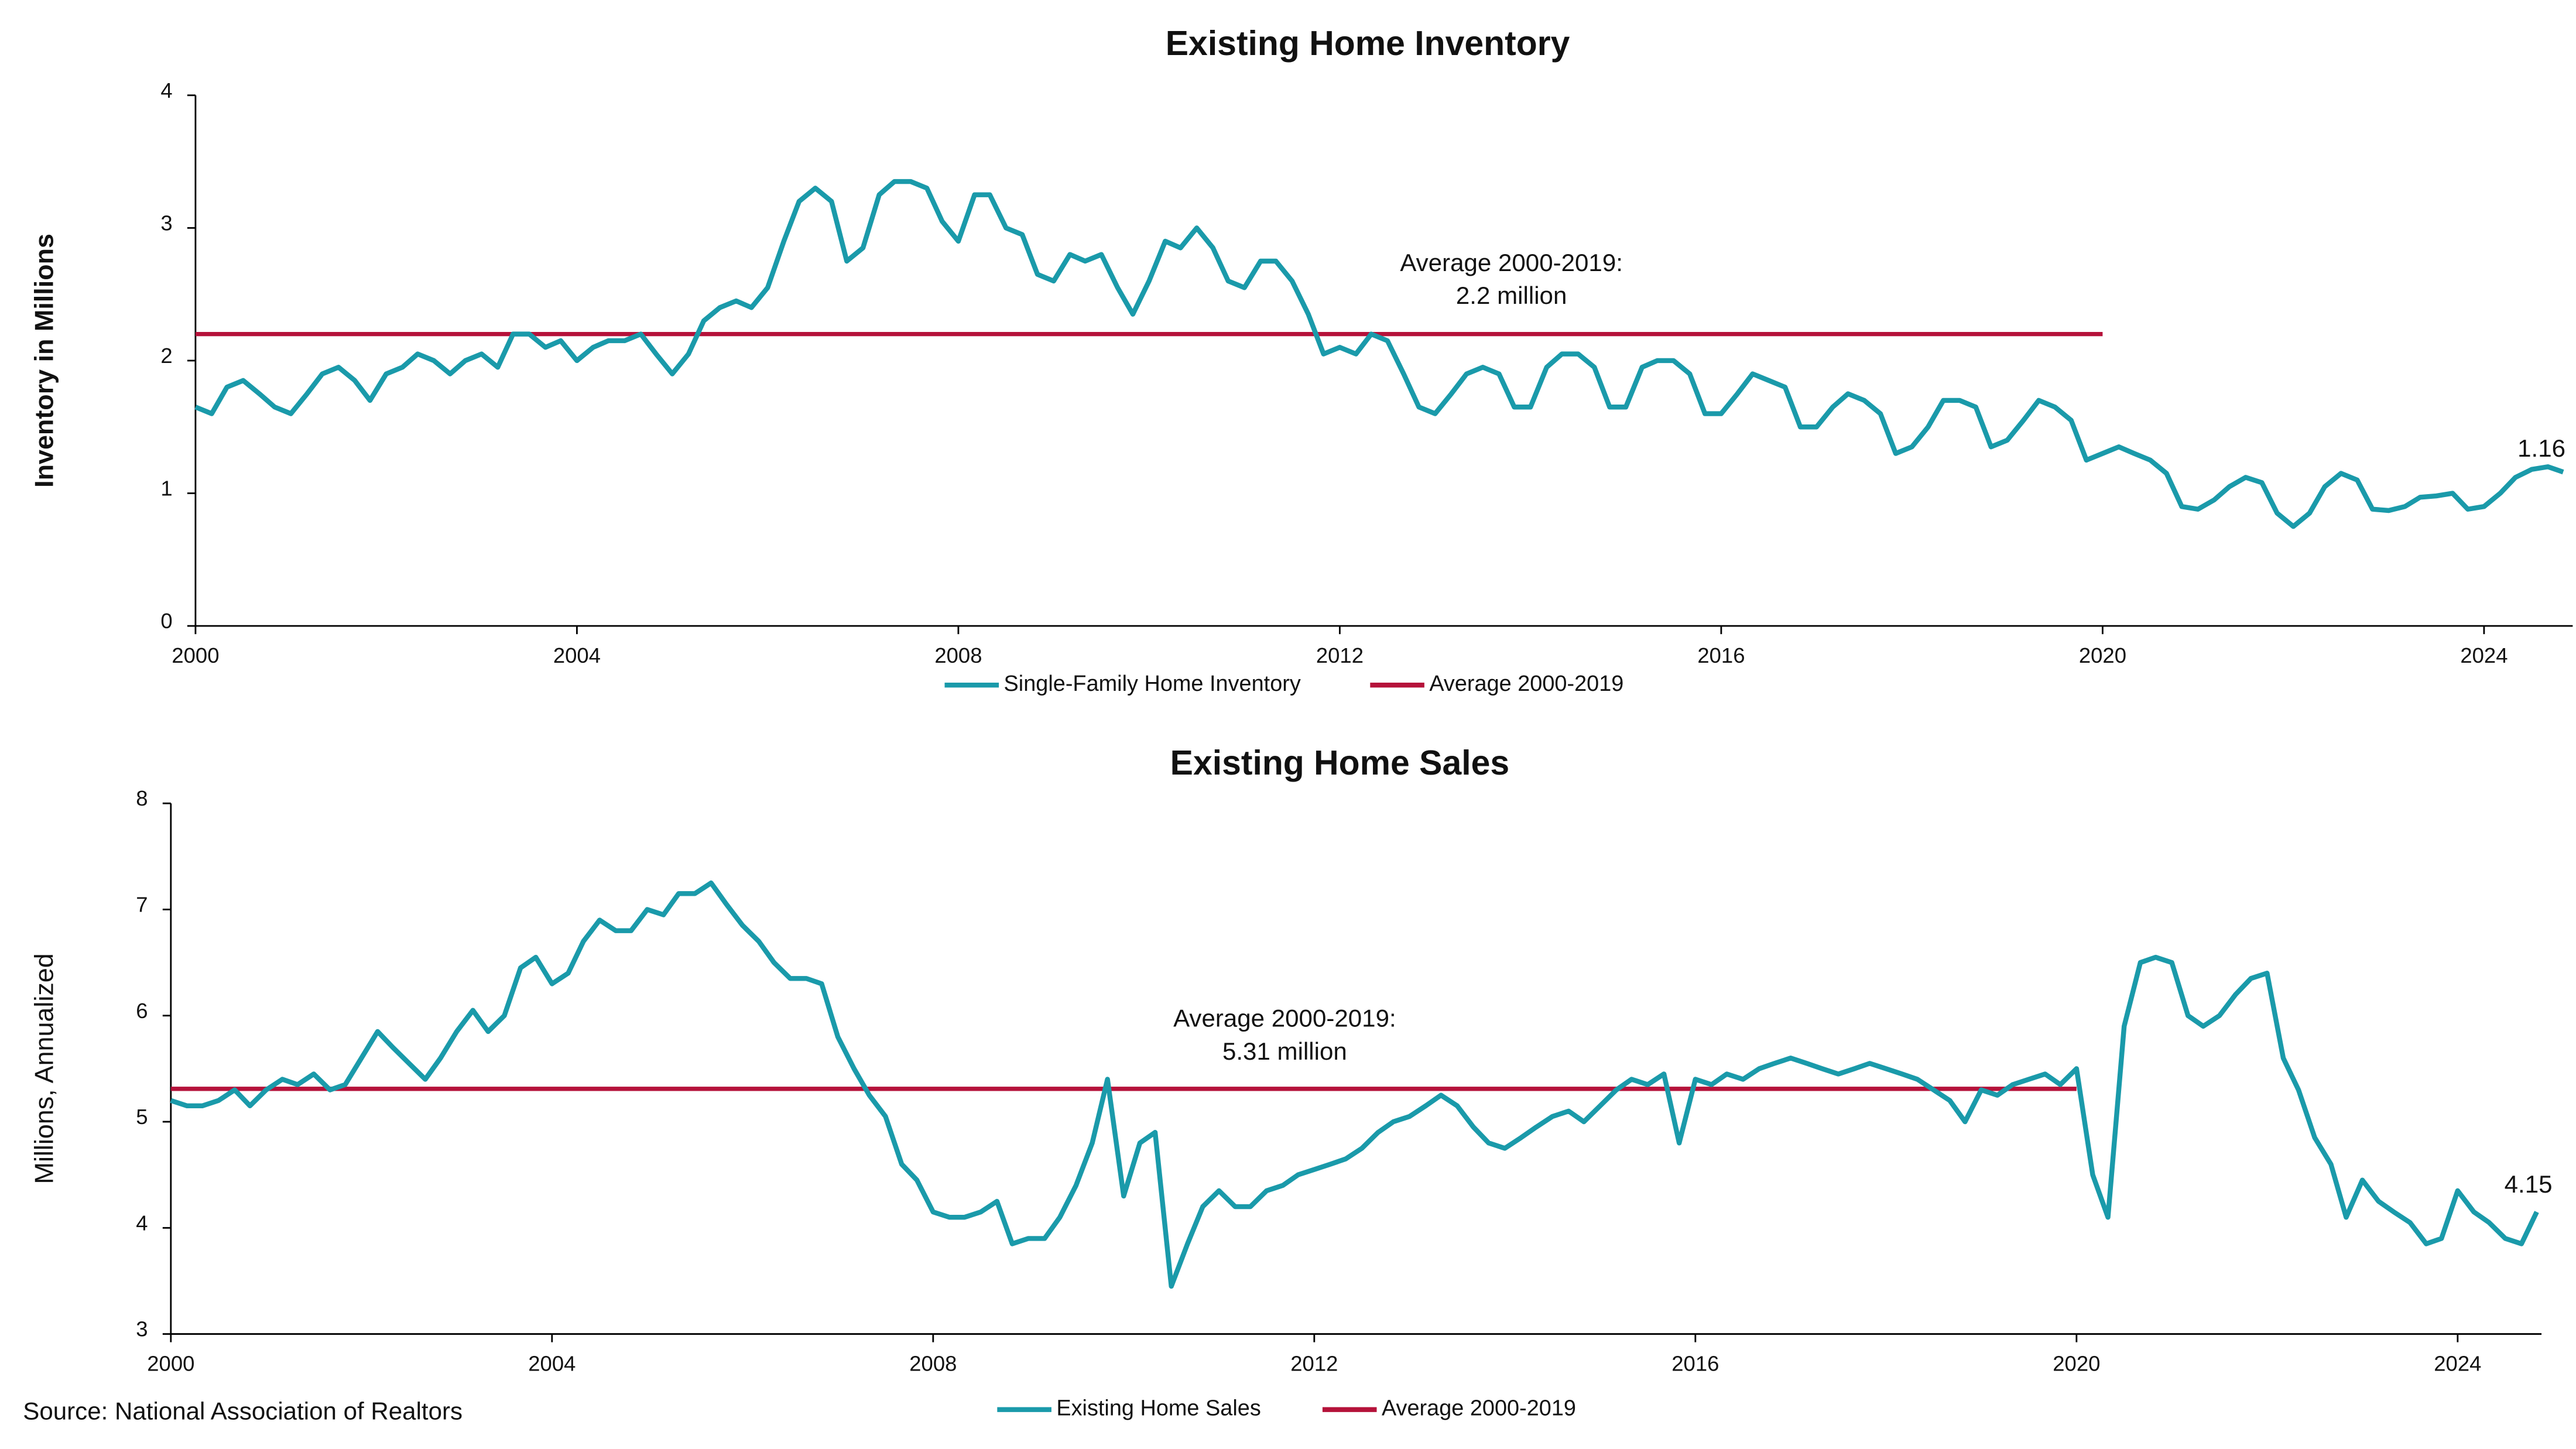  Describe the element at coordinates (2541, 448) in the screenshot. I see `end-value-label: 1.16` at that location.